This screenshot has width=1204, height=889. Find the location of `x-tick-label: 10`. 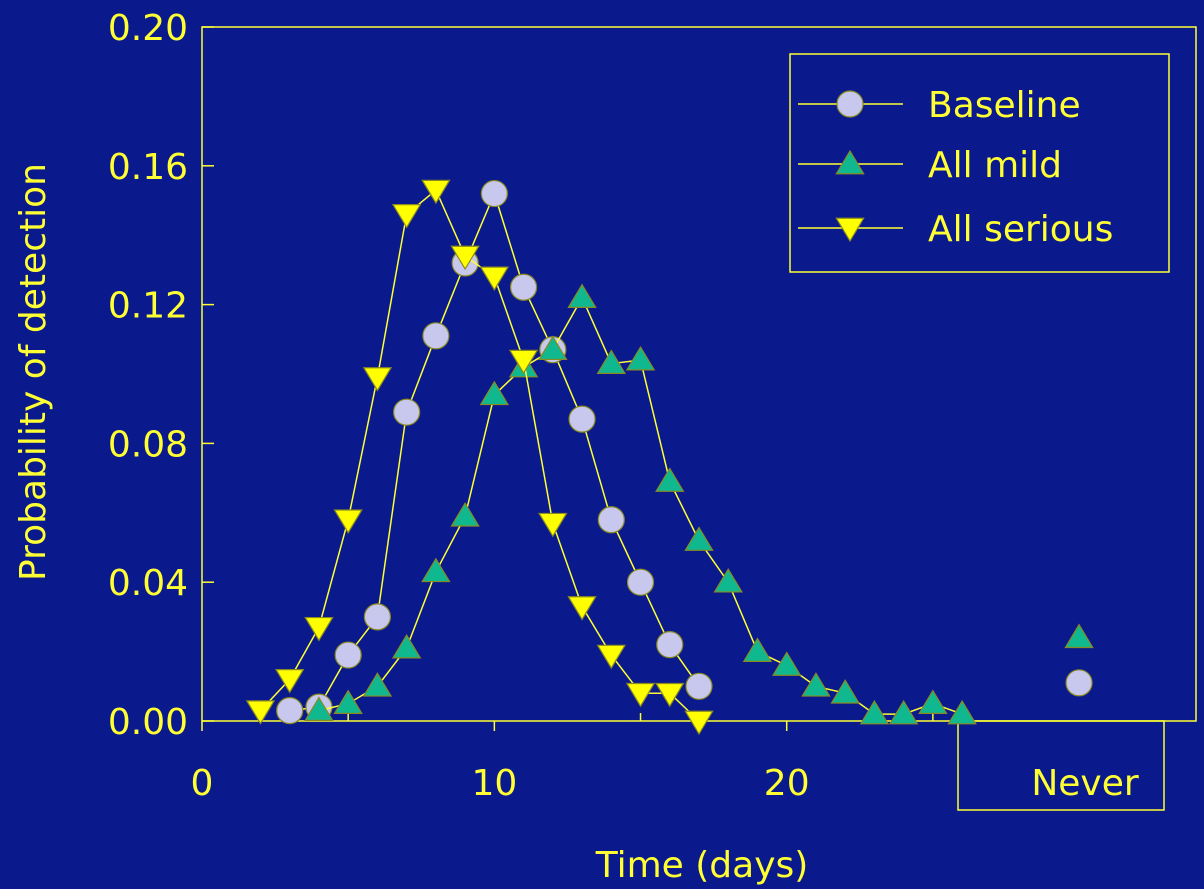

x-tick-label: 10 is located at coordinates (494, 783).